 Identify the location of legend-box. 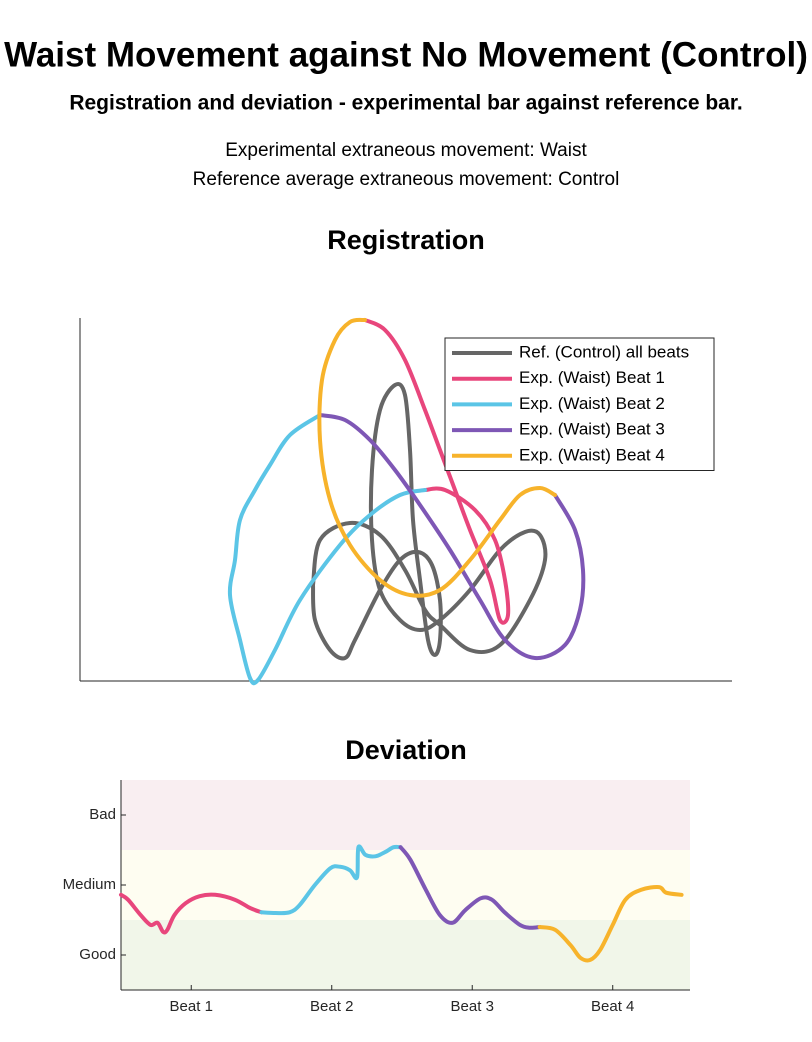
(579, 404).